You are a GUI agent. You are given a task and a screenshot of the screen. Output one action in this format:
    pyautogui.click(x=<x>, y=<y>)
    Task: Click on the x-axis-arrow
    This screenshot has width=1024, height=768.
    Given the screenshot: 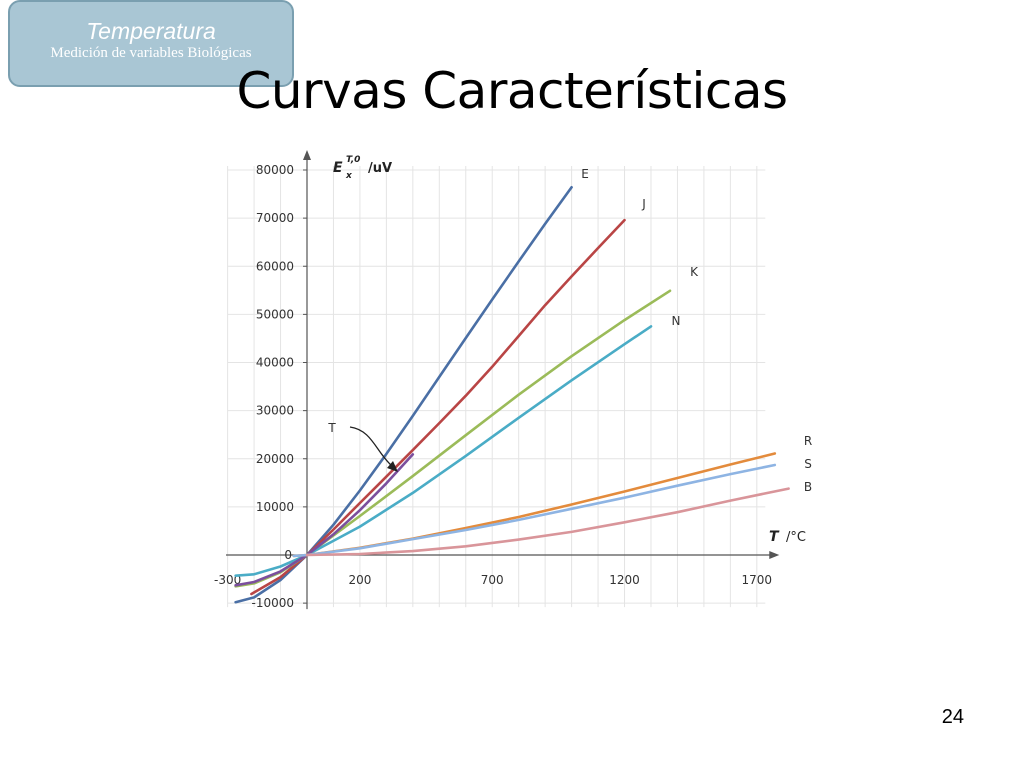 What is the action you would take?
    pyautogui.click(x=774, y=555)
    